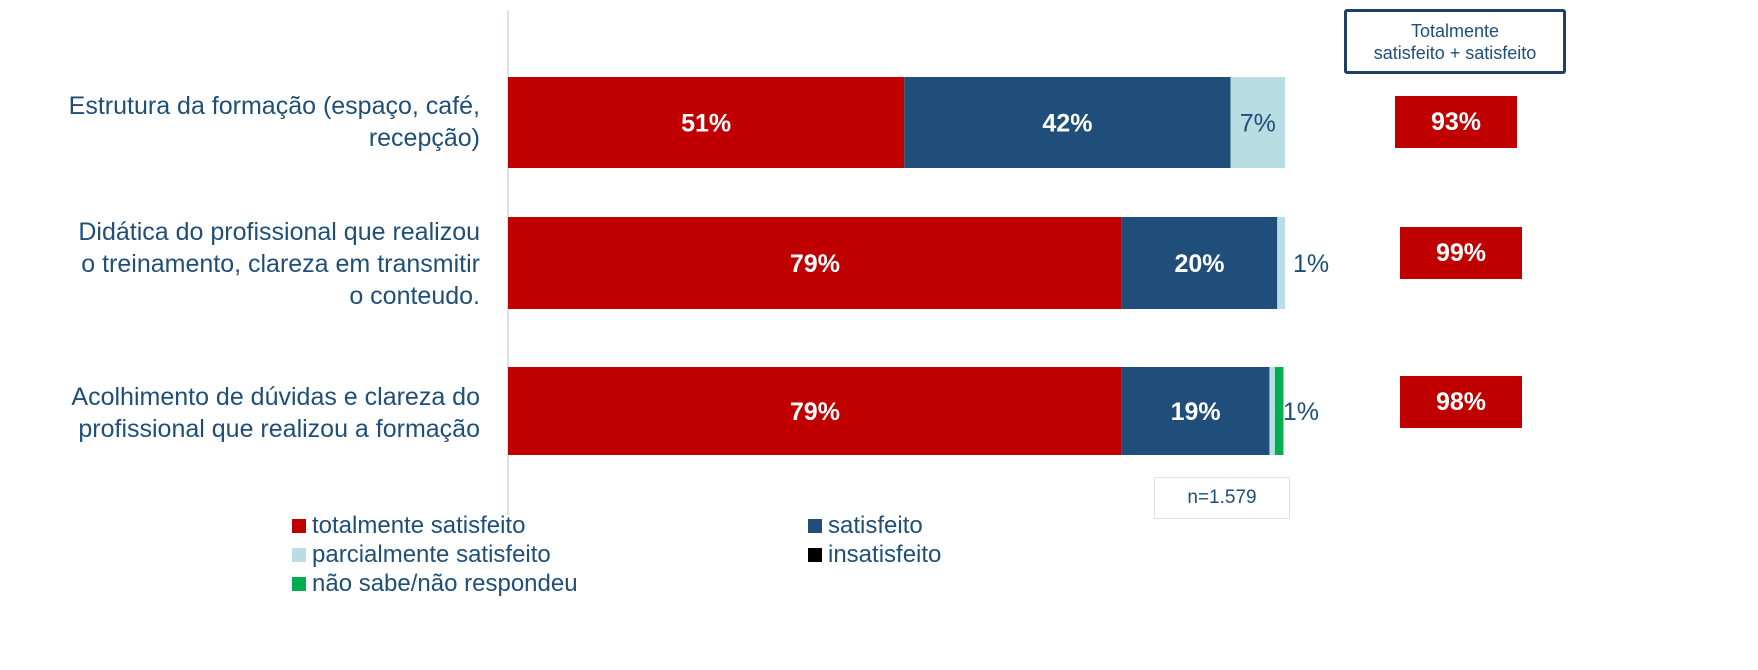 This screenshot has width=1758, height=670. Describe the element at coordinates (414, 296) in the screenshot. I see `category-label-2-line-3: o conteudo.` at that location.